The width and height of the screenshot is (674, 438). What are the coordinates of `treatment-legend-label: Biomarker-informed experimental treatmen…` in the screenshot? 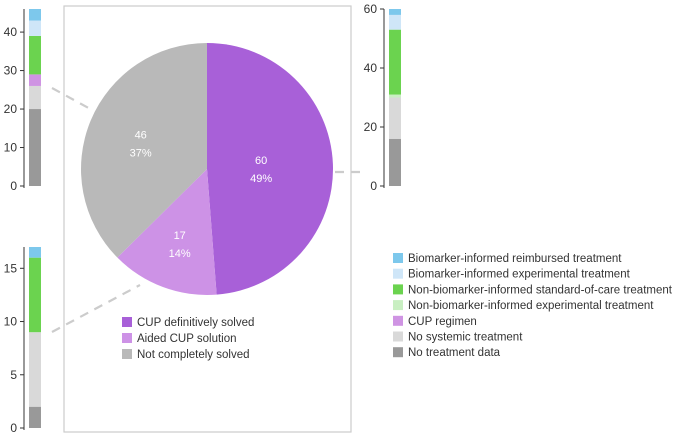 It's located at (519, 275).